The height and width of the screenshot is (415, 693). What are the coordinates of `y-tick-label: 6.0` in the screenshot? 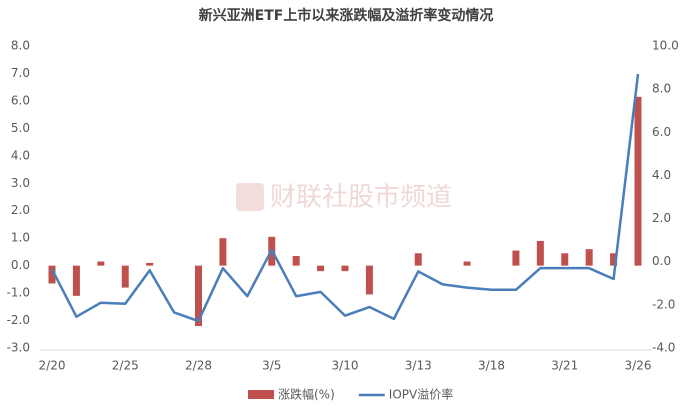 It's located at (20, 100).